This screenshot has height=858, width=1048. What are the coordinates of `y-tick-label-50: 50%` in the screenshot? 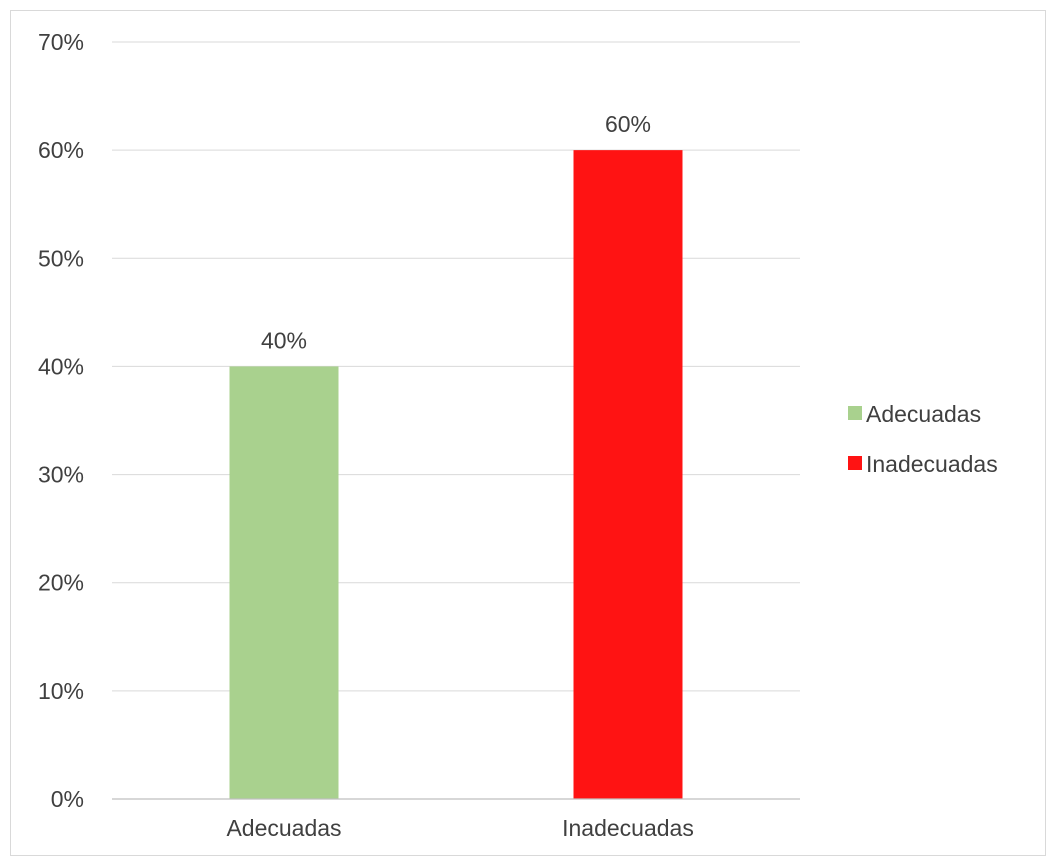 It's located at (61, 258).